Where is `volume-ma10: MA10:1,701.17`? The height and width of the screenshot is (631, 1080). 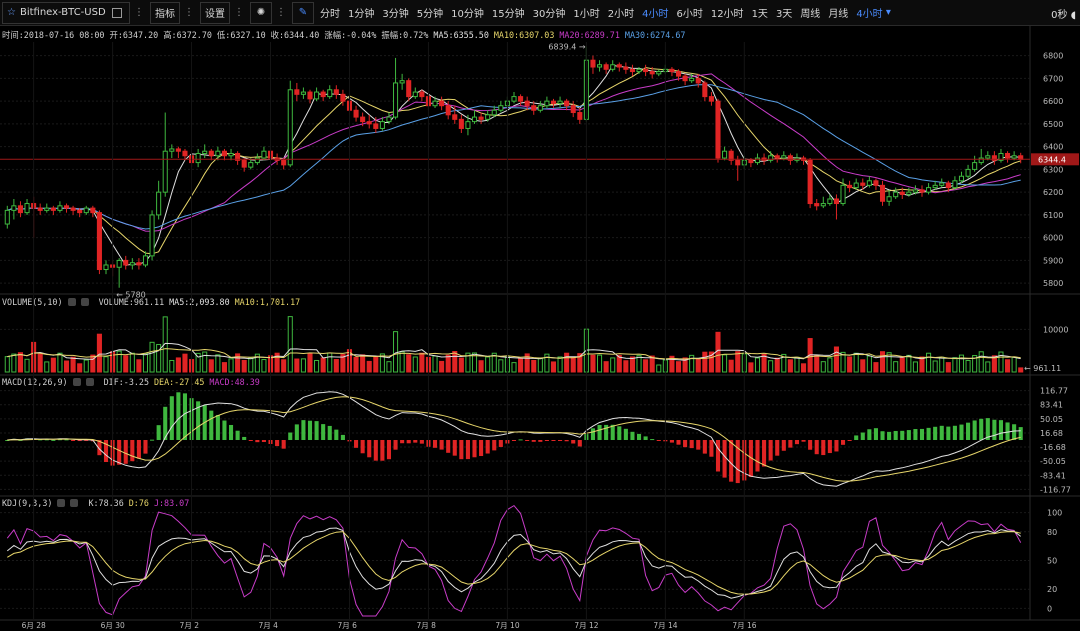
volume-ma10: MA10:1,701.17 is located at coordinates (267, 302).